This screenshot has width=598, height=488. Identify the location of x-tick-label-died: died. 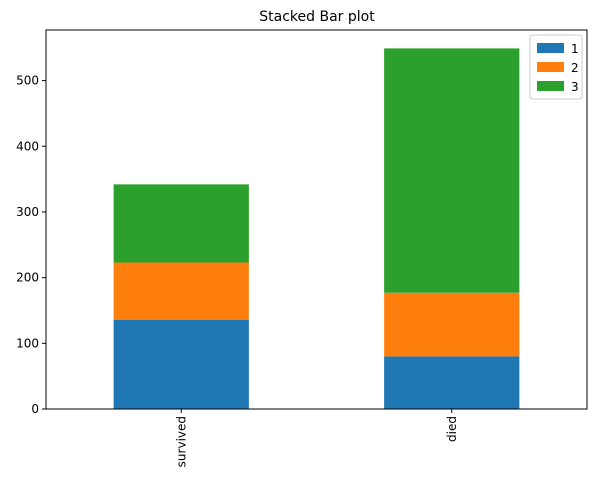
(452, 429).